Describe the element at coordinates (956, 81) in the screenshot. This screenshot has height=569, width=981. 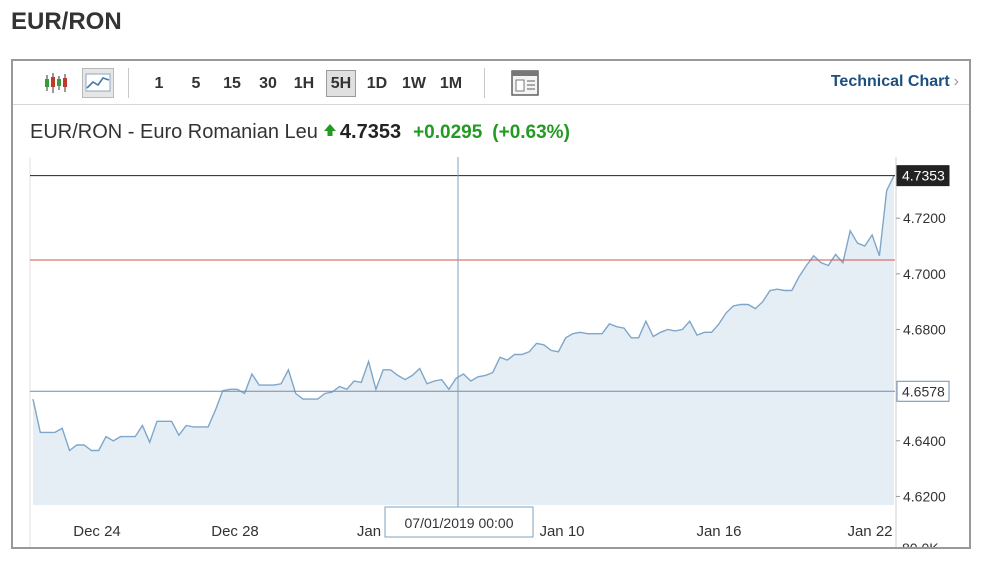
I see `chevron-right-icon: ›` at that location.